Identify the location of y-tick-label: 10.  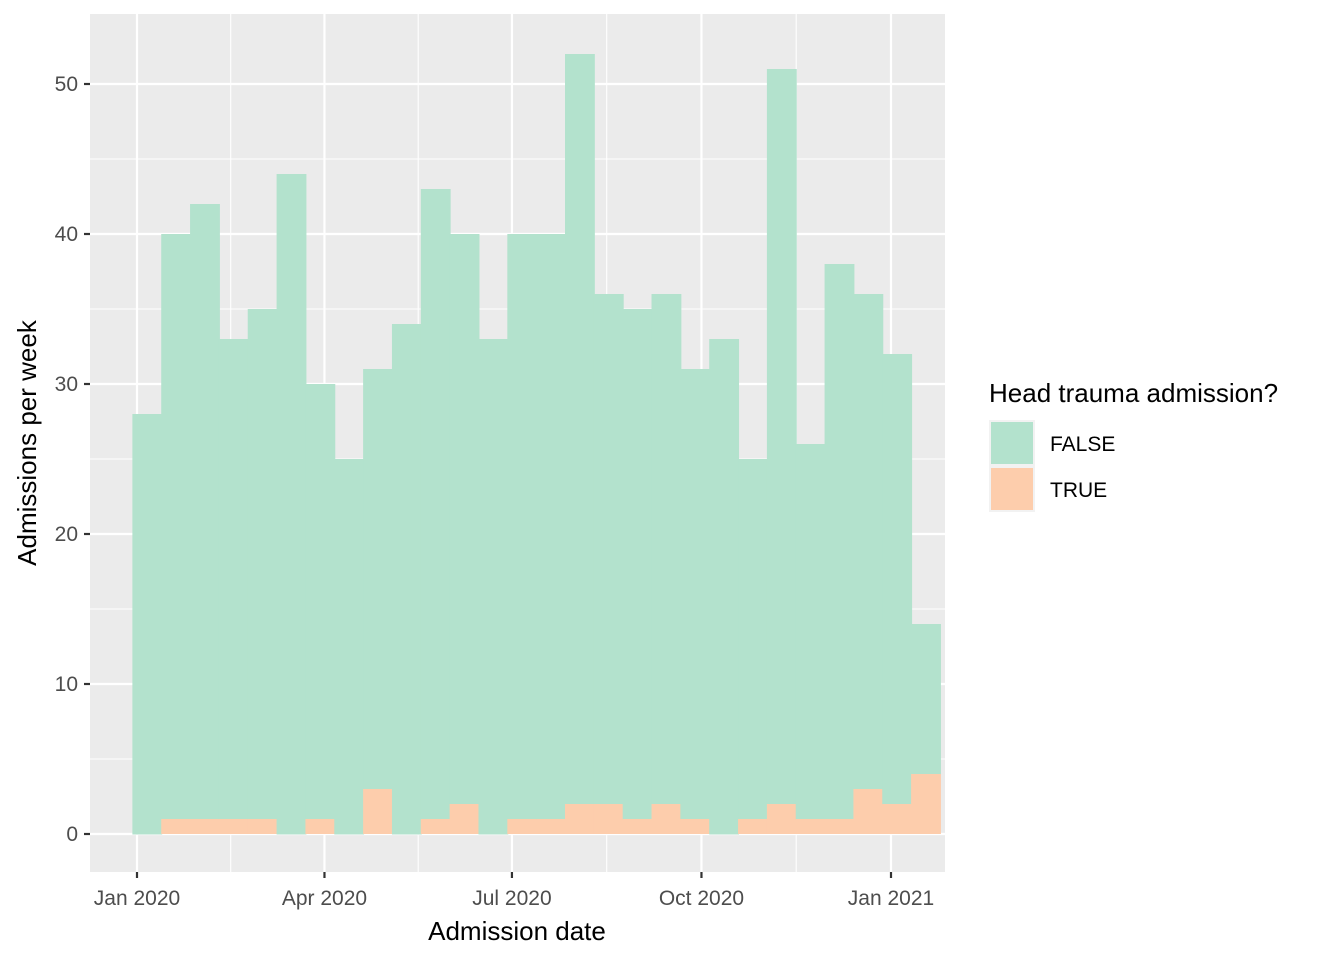
(66, 684).